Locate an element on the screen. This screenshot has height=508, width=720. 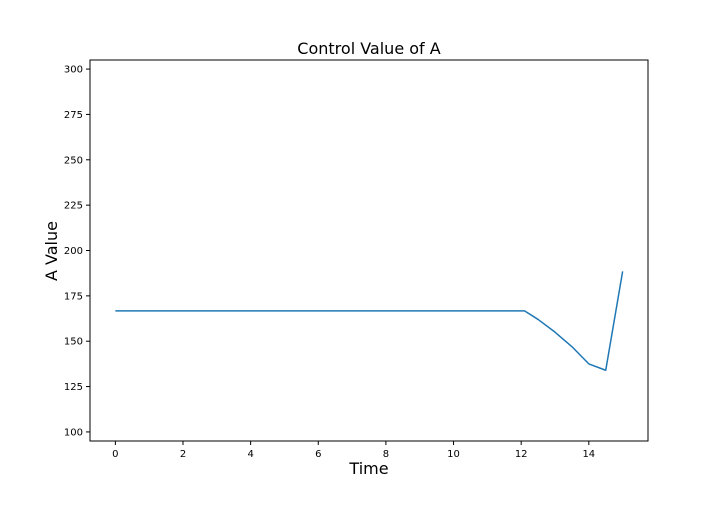
x-tick-label: 0 is located at coordinates (115, 454).